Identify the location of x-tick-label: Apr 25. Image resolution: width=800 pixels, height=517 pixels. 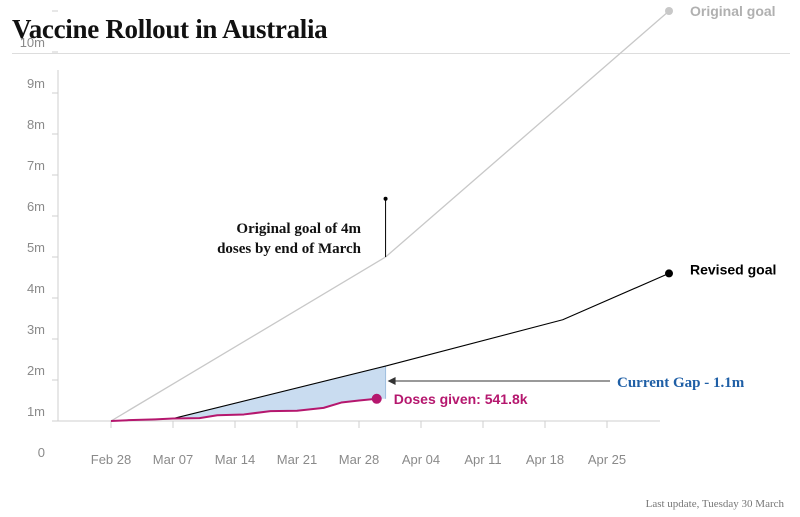
(607, 459).